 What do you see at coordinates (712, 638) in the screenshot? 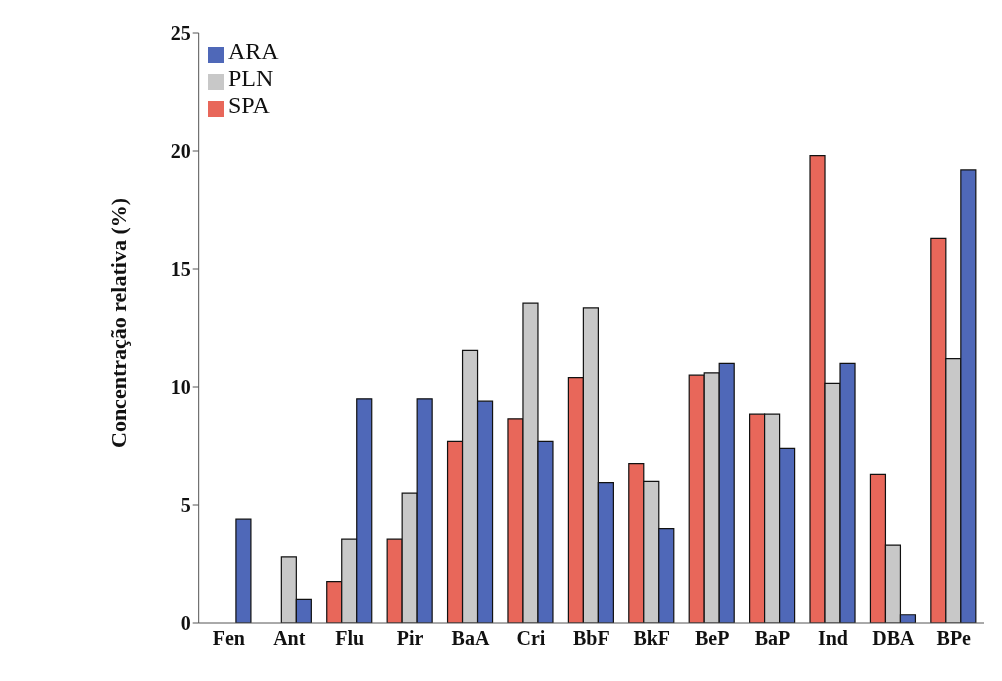
I see `x-tick-label: BeP` at bounding box center [712, 638].